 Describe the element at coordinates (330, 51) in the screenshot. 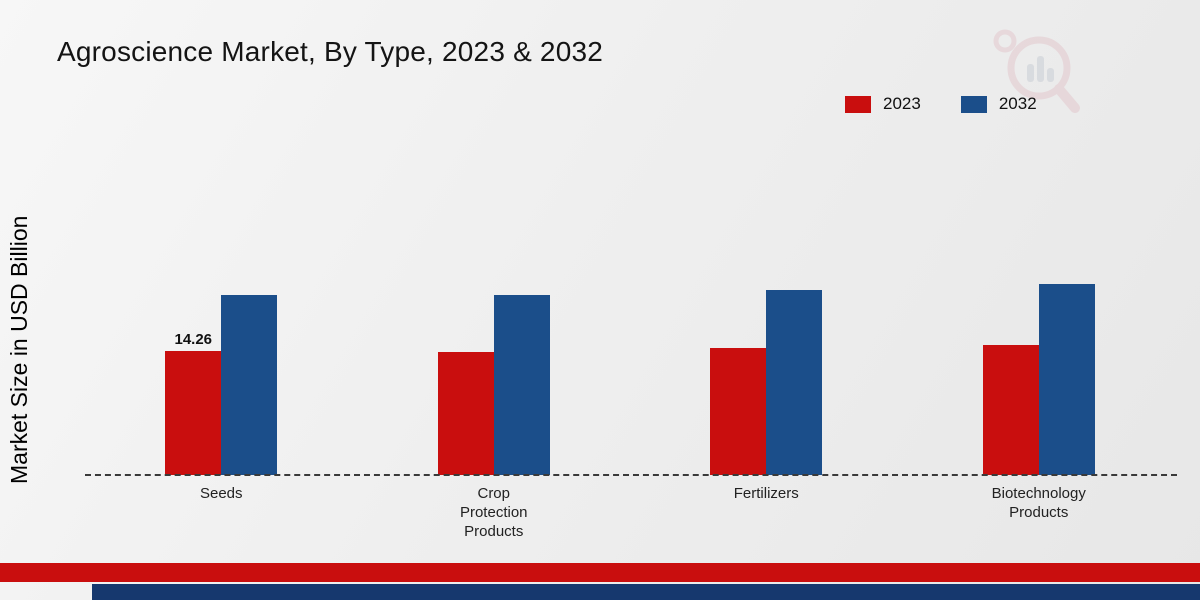

I see `chart-title: Agroscience Market, By Type, 2023 & 2032` at that location.